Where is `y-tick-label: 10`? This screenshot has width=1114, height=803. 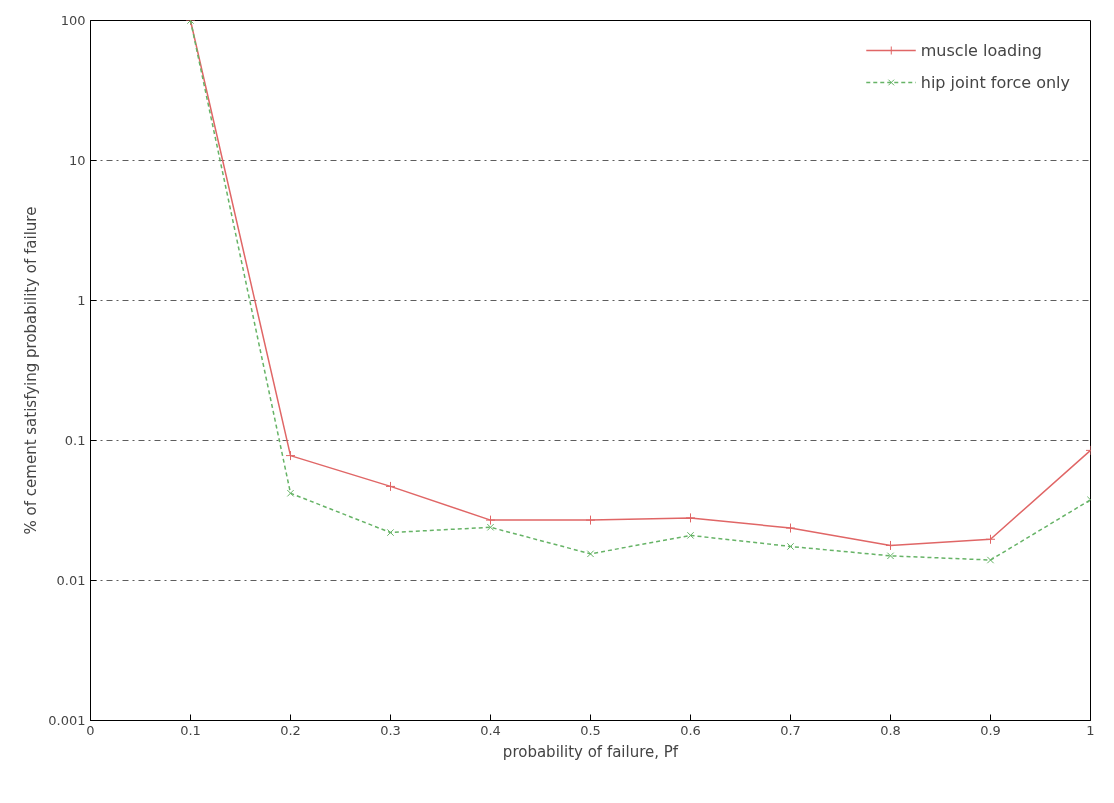 y-tick-label: 10 is located at coordinates (77, 160).